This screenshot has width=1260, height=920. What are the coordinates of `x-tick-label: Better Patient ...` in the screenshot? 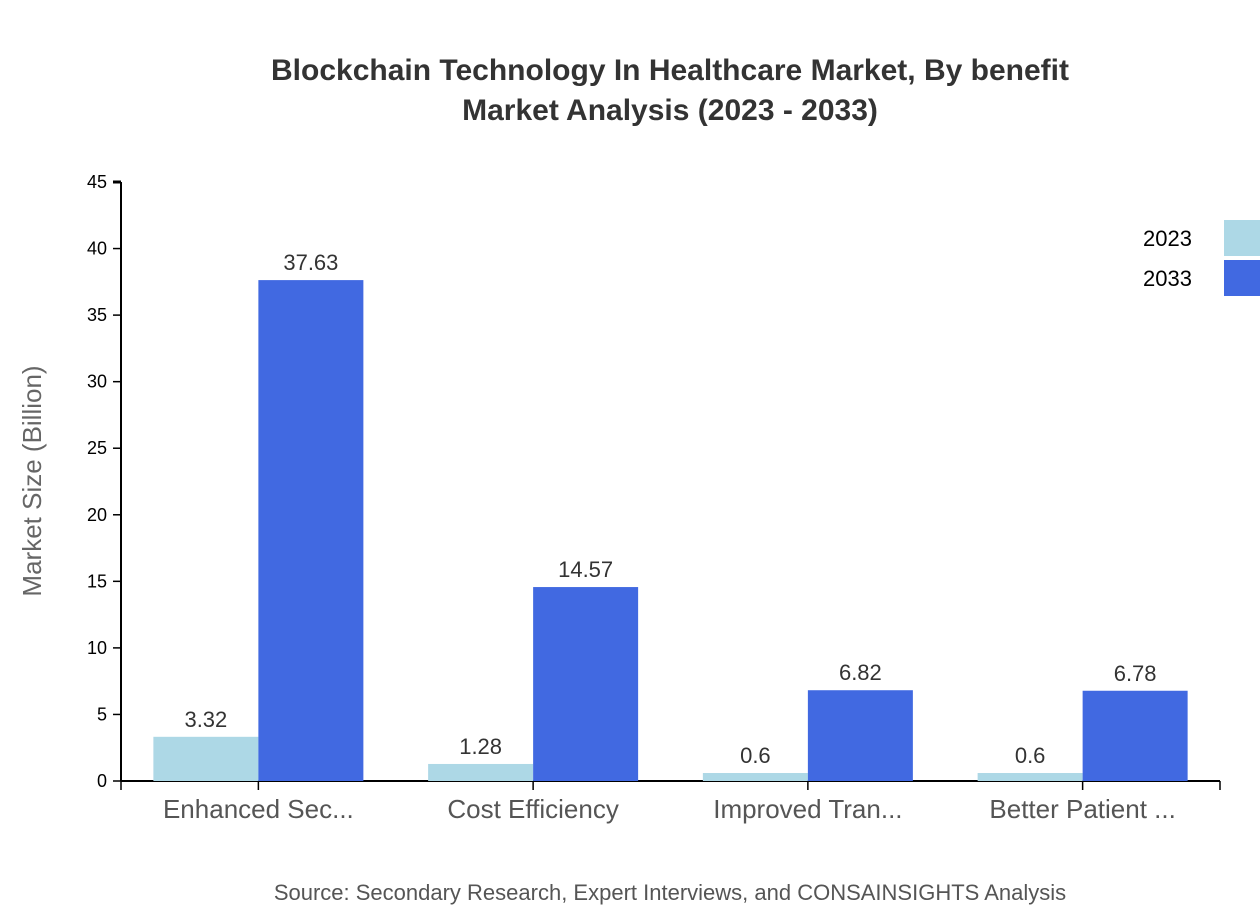 It's located at (1082, 809).